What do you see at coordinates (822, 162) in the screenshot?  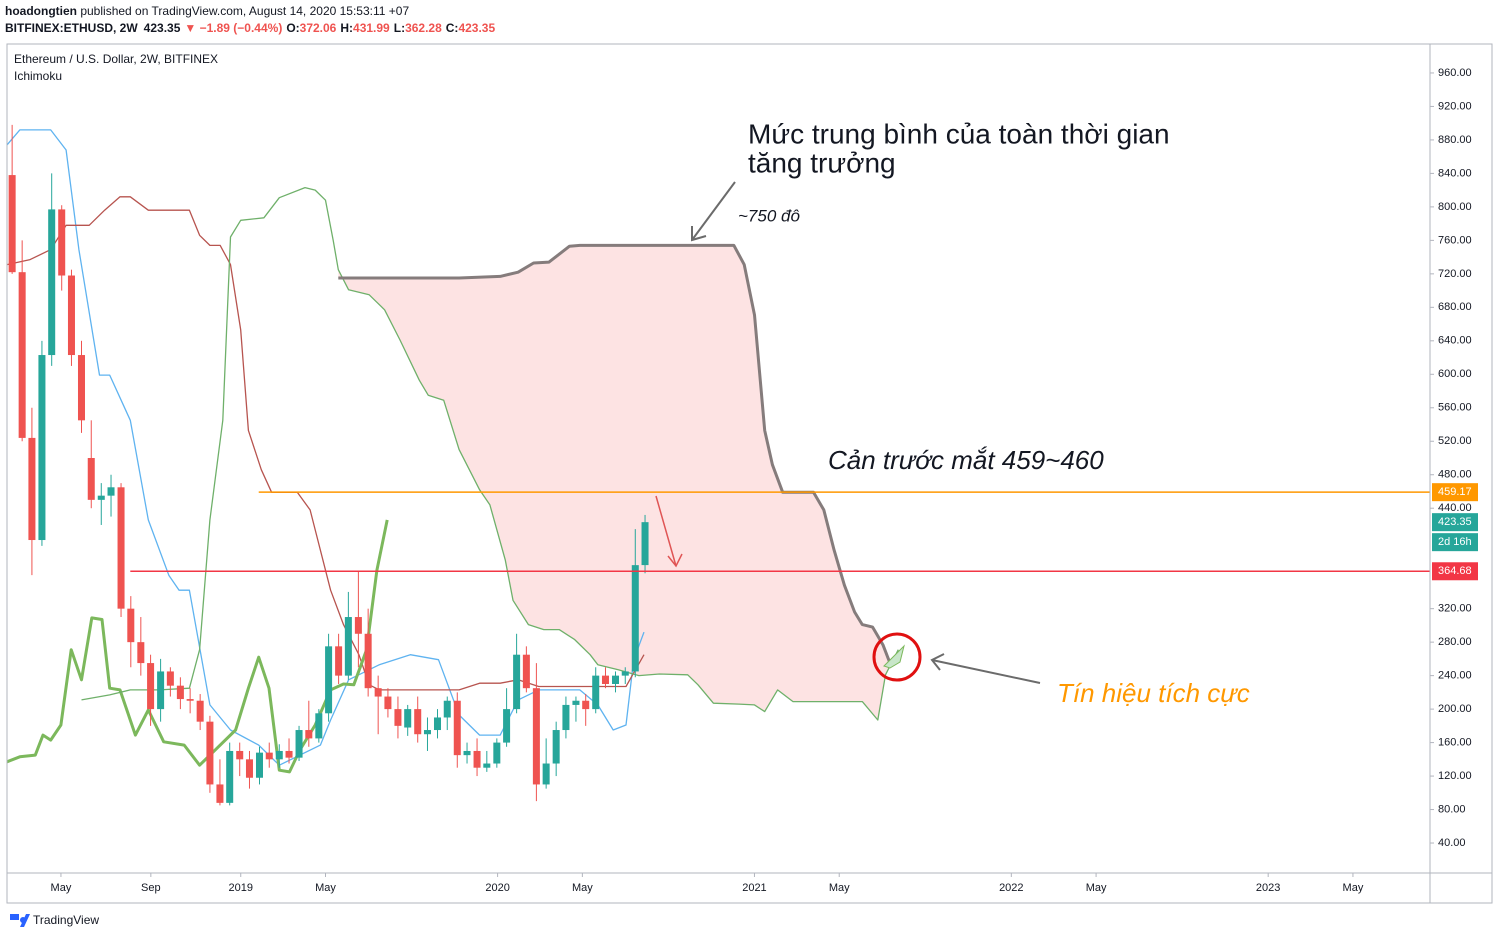 I see `annotation: tăng trưởng` at bounding box center [822, 162].